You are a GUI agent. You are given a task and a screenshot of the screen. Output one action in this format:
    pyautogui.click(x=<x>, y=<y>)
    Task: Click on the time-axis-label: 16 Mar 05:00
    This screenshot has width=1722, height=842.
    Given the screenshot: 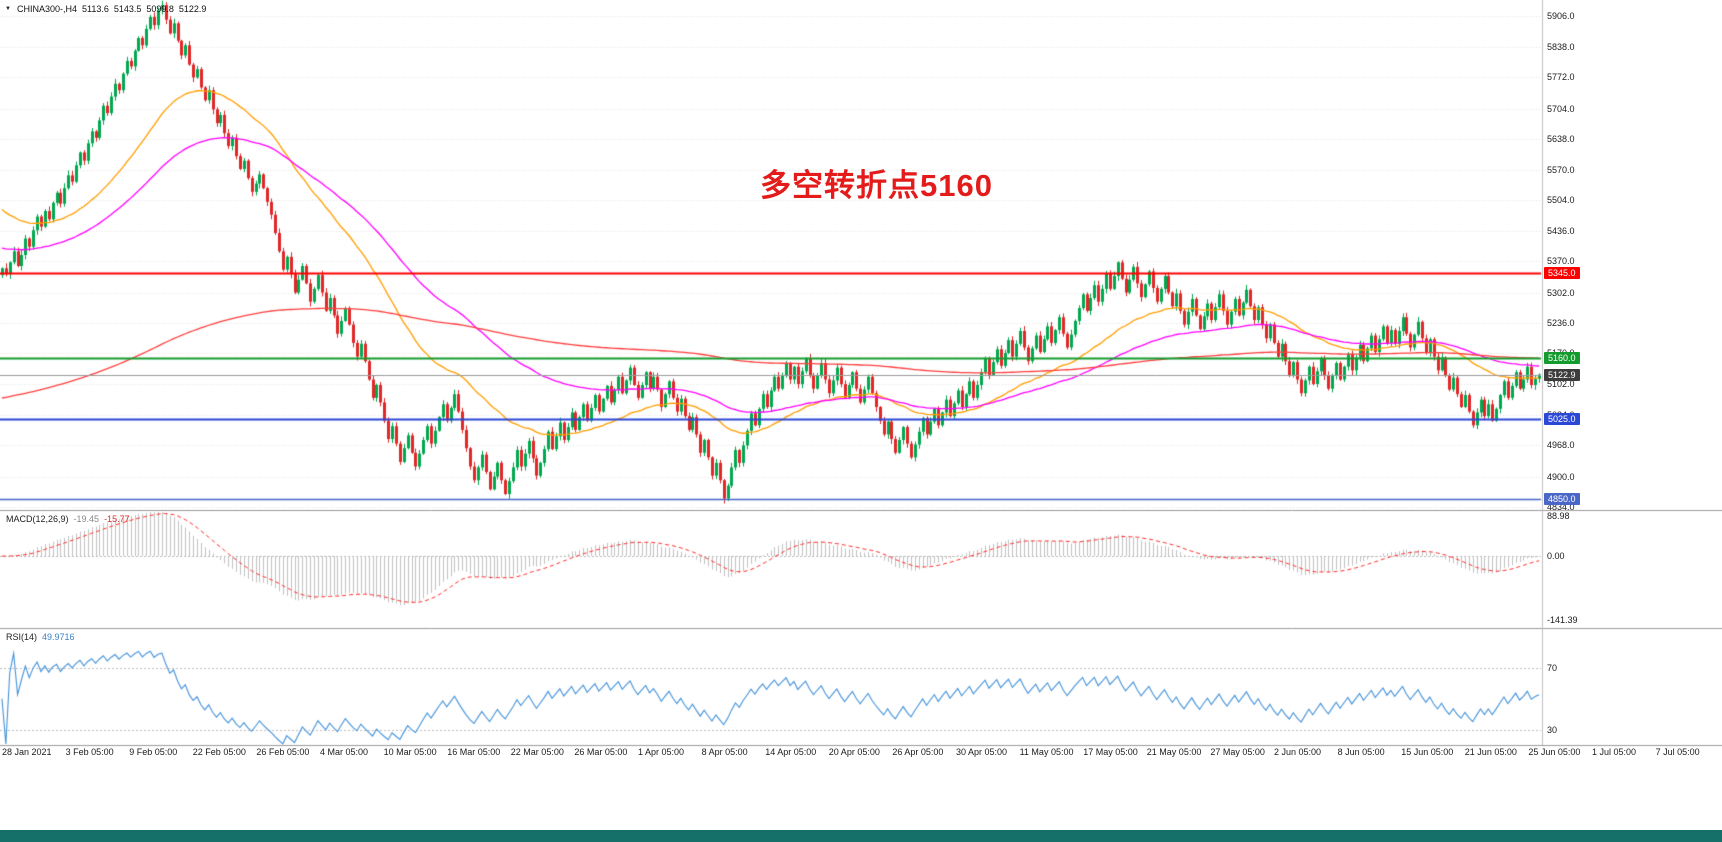 What is the action you would take?
    pyautogui.click(x=474, y=752)
    